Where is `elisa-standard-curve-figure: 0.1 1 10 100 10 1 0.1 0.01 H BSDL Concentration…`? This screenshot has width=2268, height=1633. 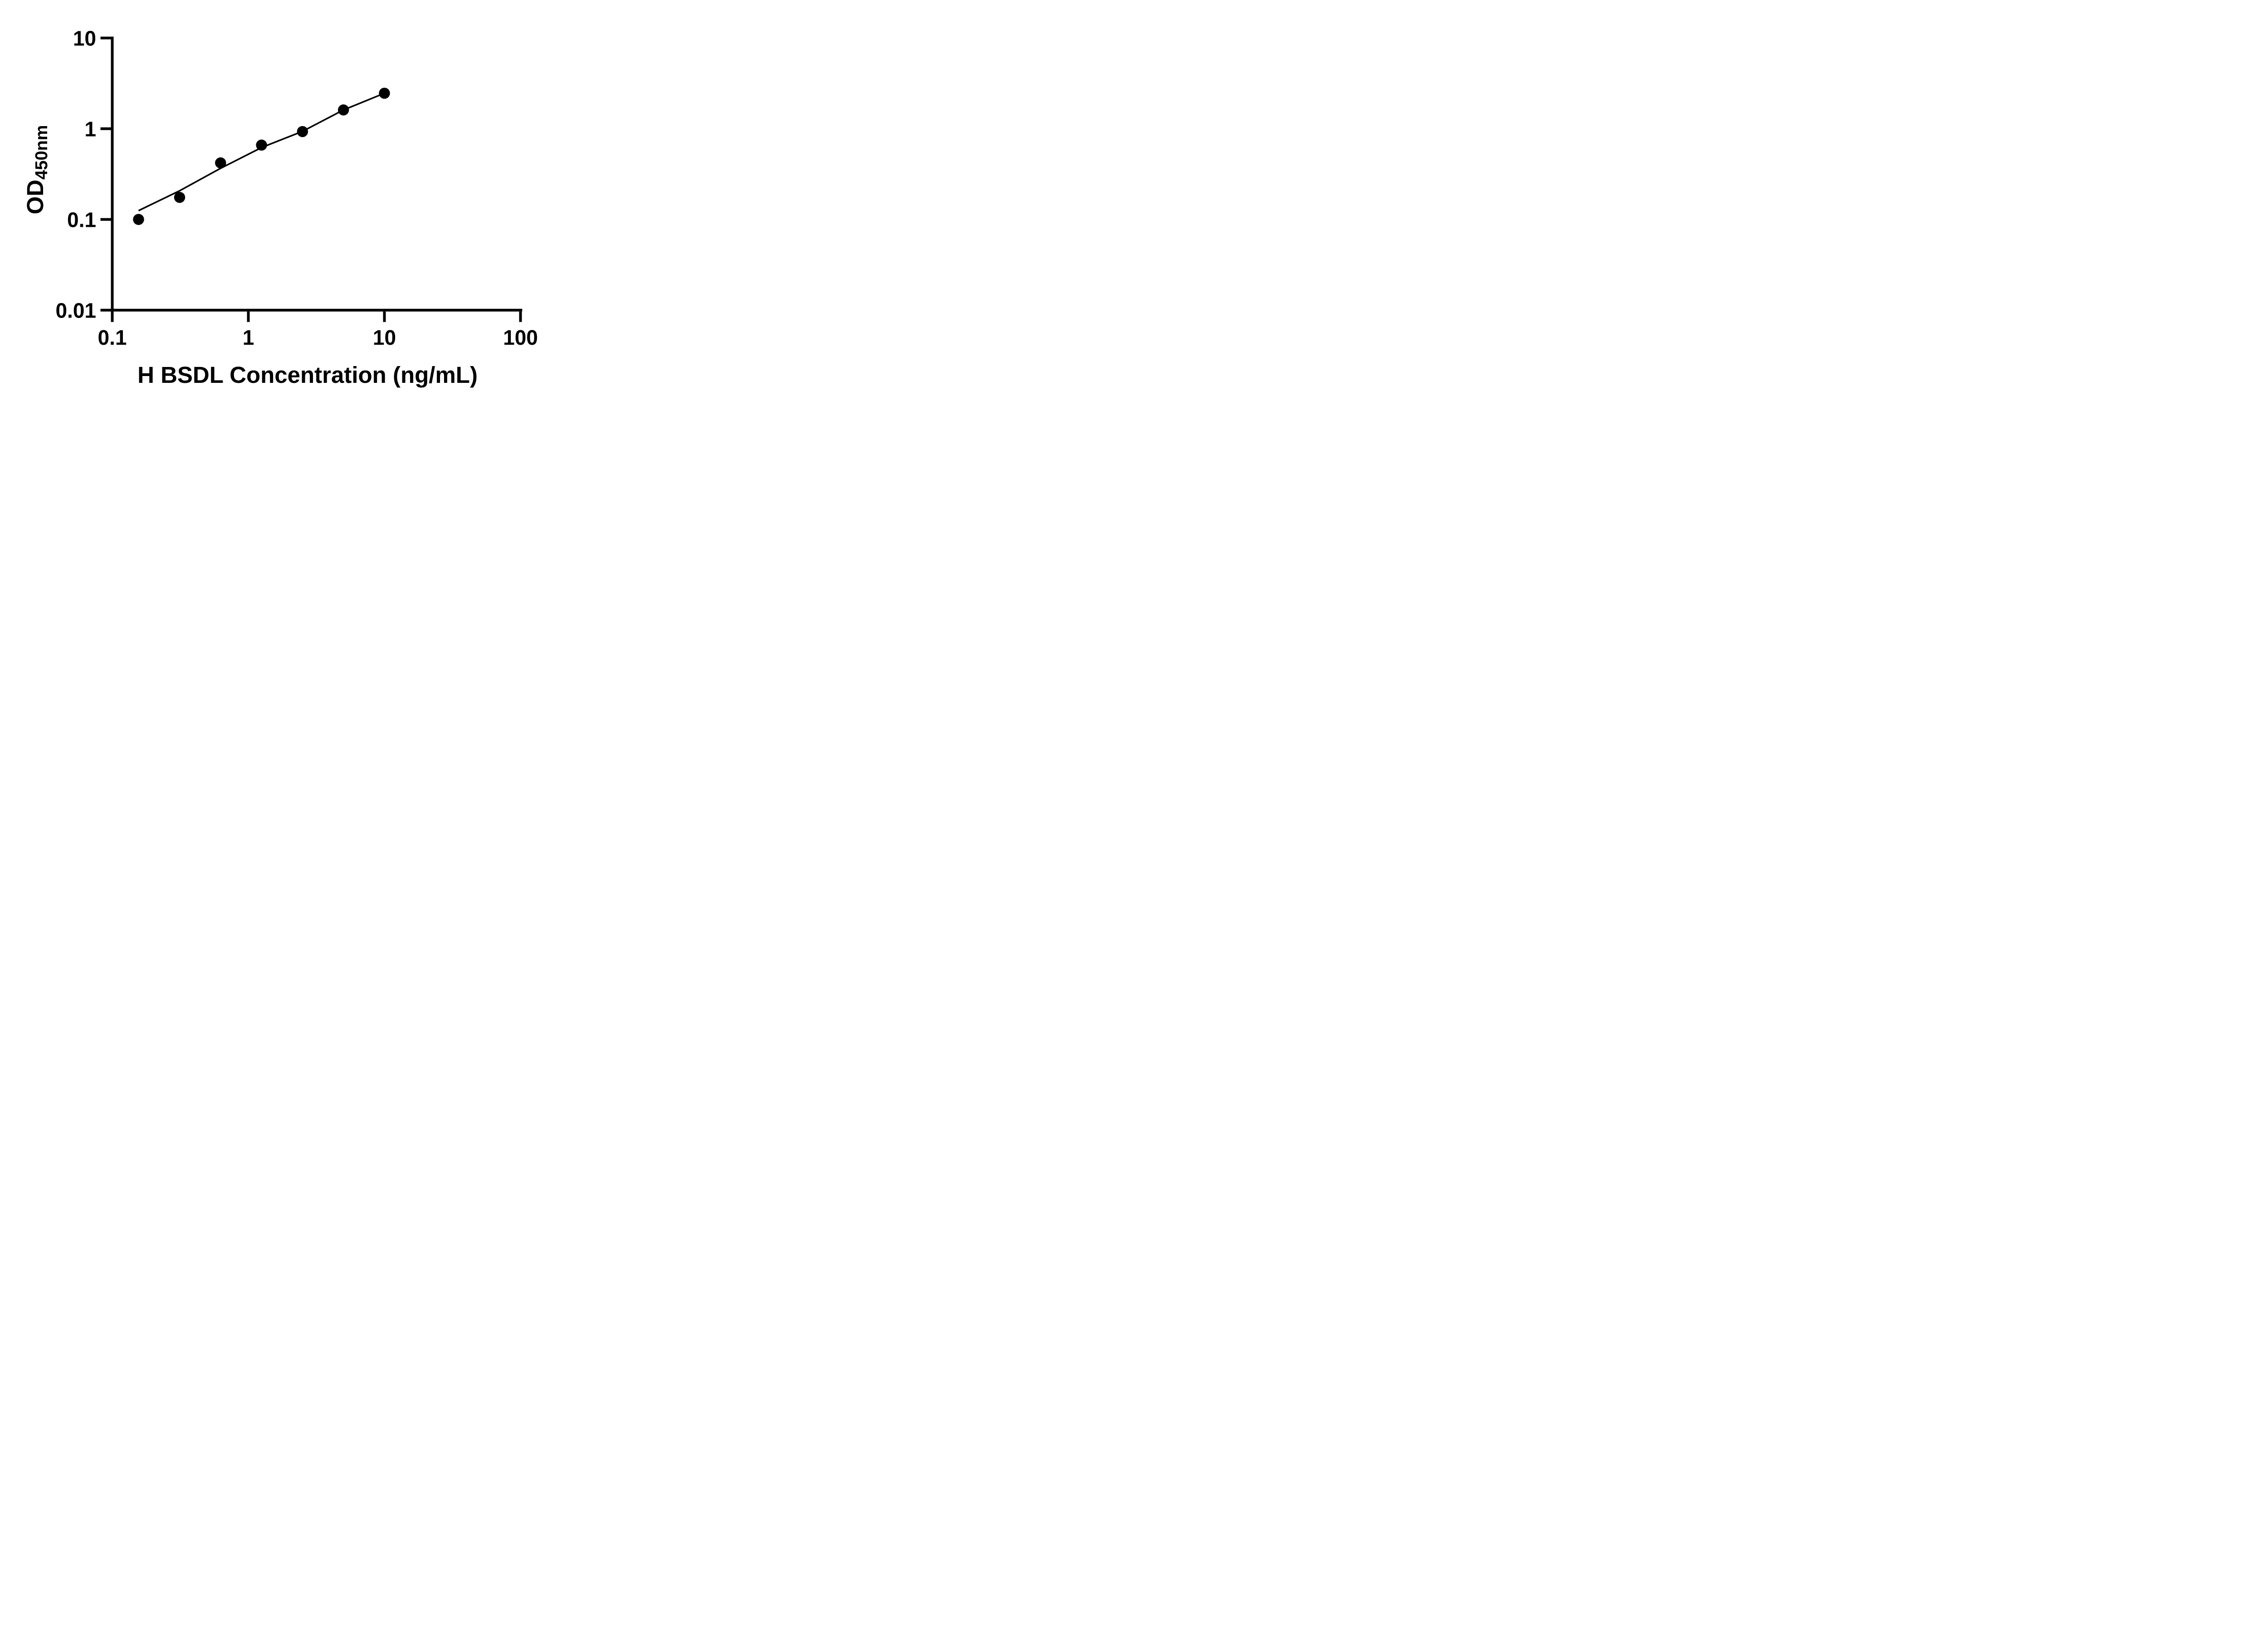 elisa-standard-curve-figure: 0.1 1 10 100 10 1 0.1 0.01 H BSDL Concentration… is located at coordinates (291, 204).